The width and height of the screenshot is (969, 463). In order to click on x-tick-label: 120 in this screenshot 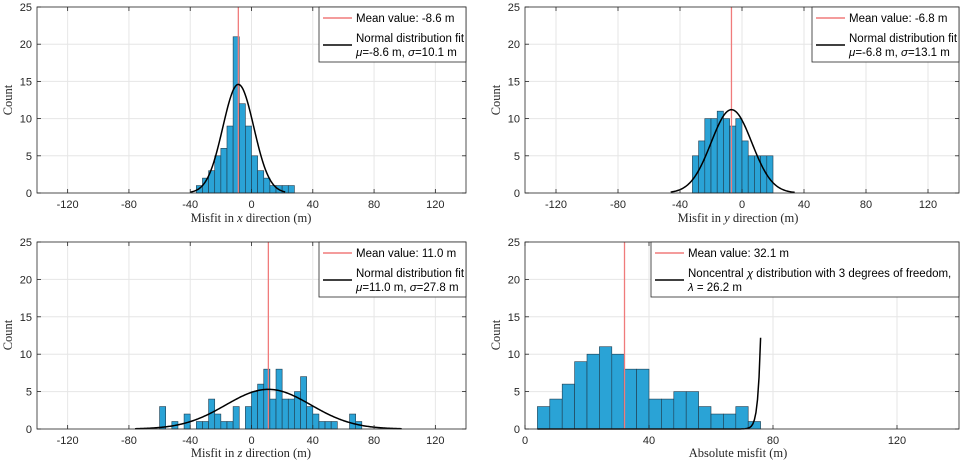, I will do `click(897, 441)`.